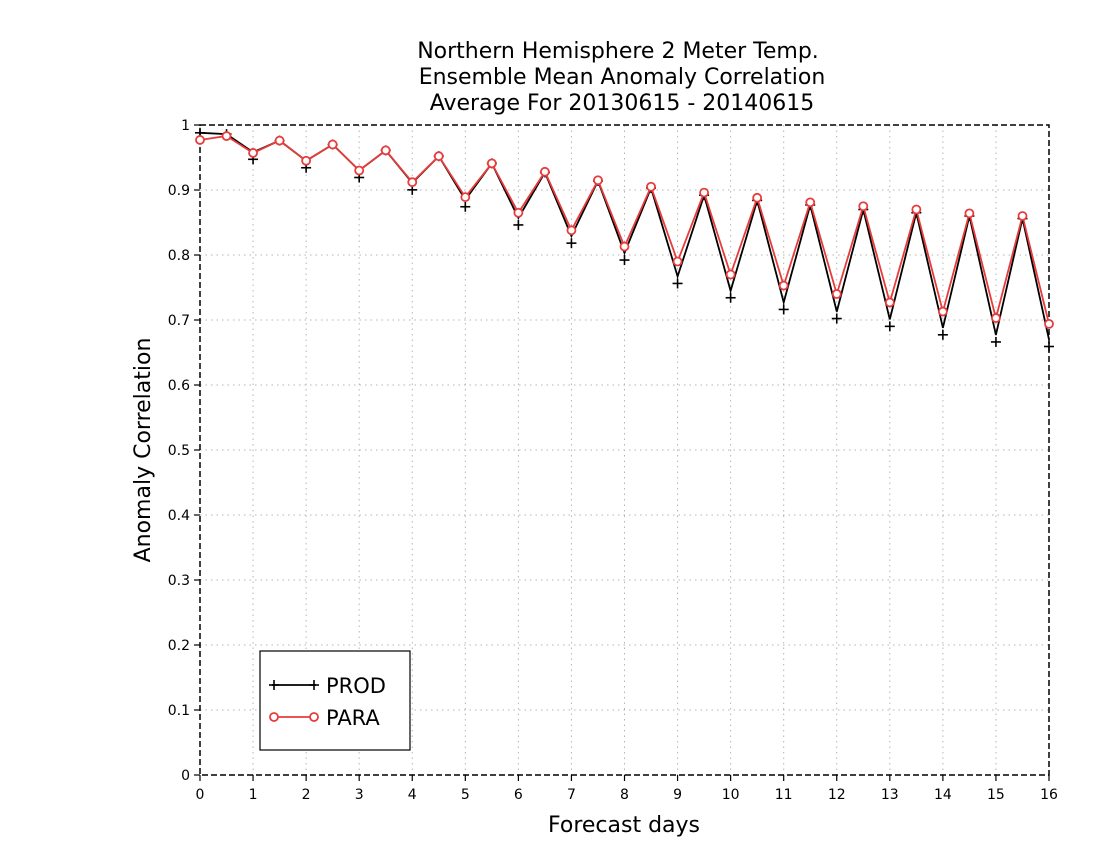  What do you see at coordinates (179, 321) in the screenshot?
I see `y-tick-label: 0.7` at bounding box center [179, 321].